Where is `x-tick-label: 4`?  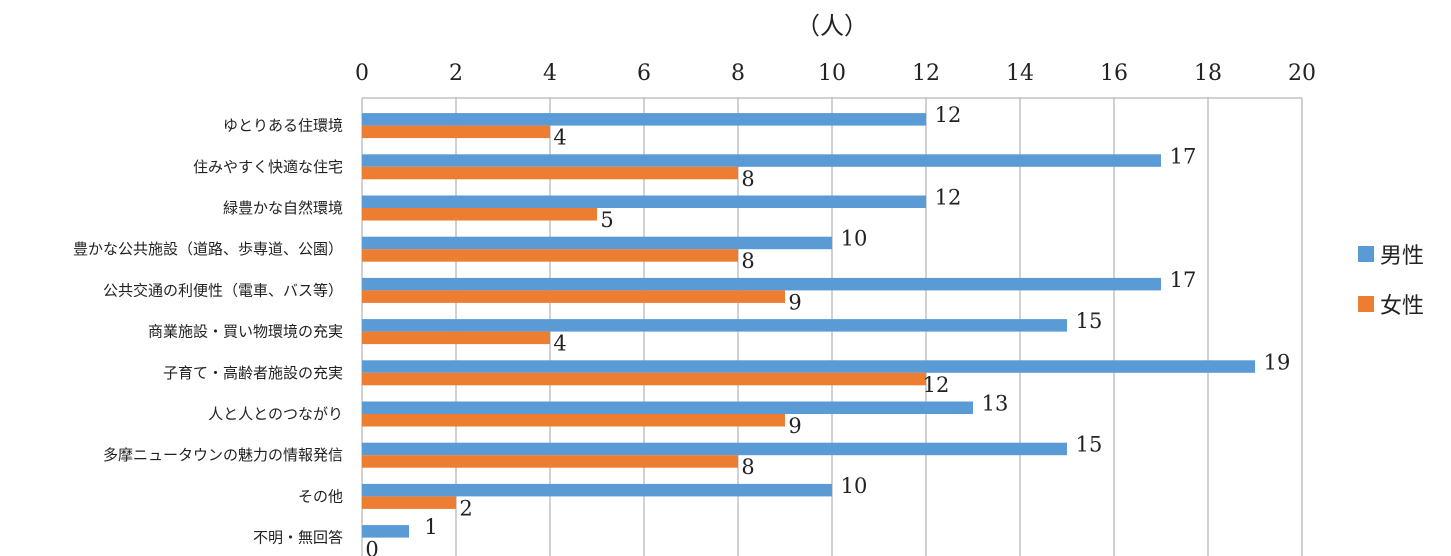
x-tick-label: 4 is located at coordinates (550, 73).